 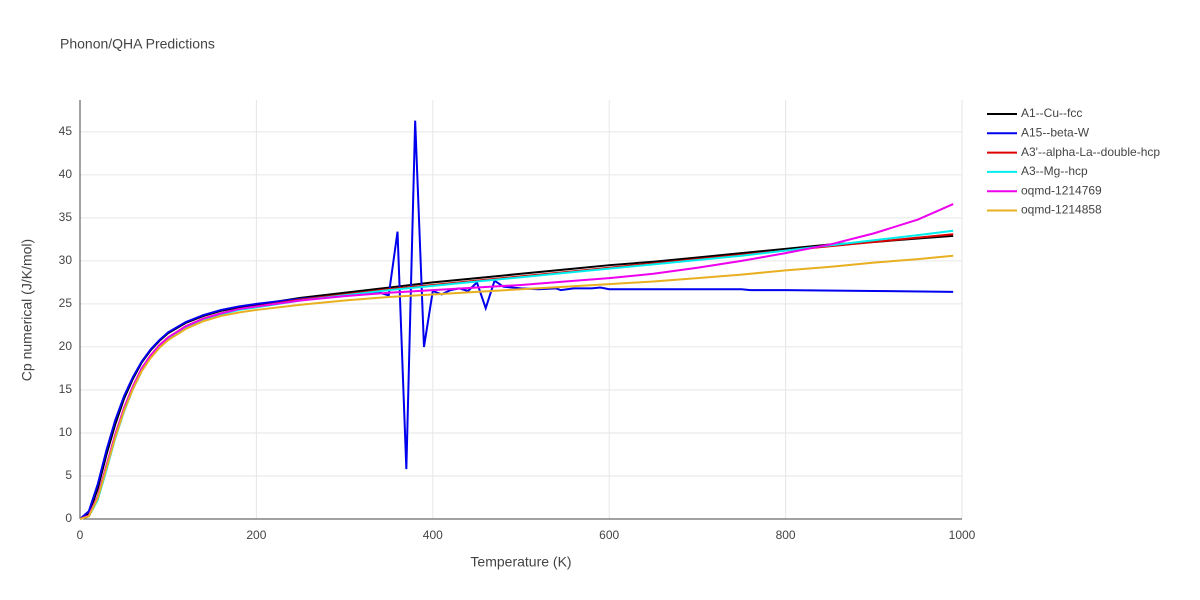 What do you see at coordinates (1061, 210) in the screenshot?
I see `legend-label: oqmd-1214858` at bounding box center [1061, 210].